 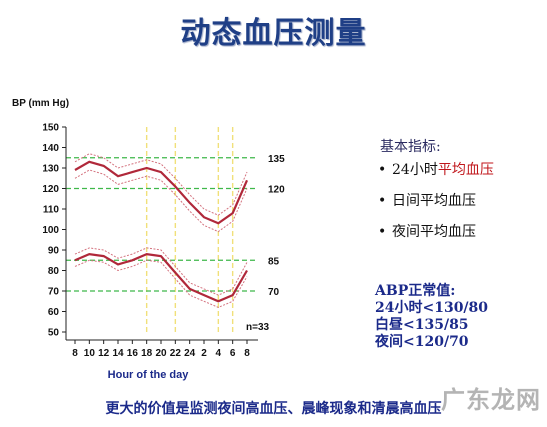 What do you see at coordinates (190, 353) in the screenshot?
I see `x-tick-label: 24` at bounding box center [190, 353].